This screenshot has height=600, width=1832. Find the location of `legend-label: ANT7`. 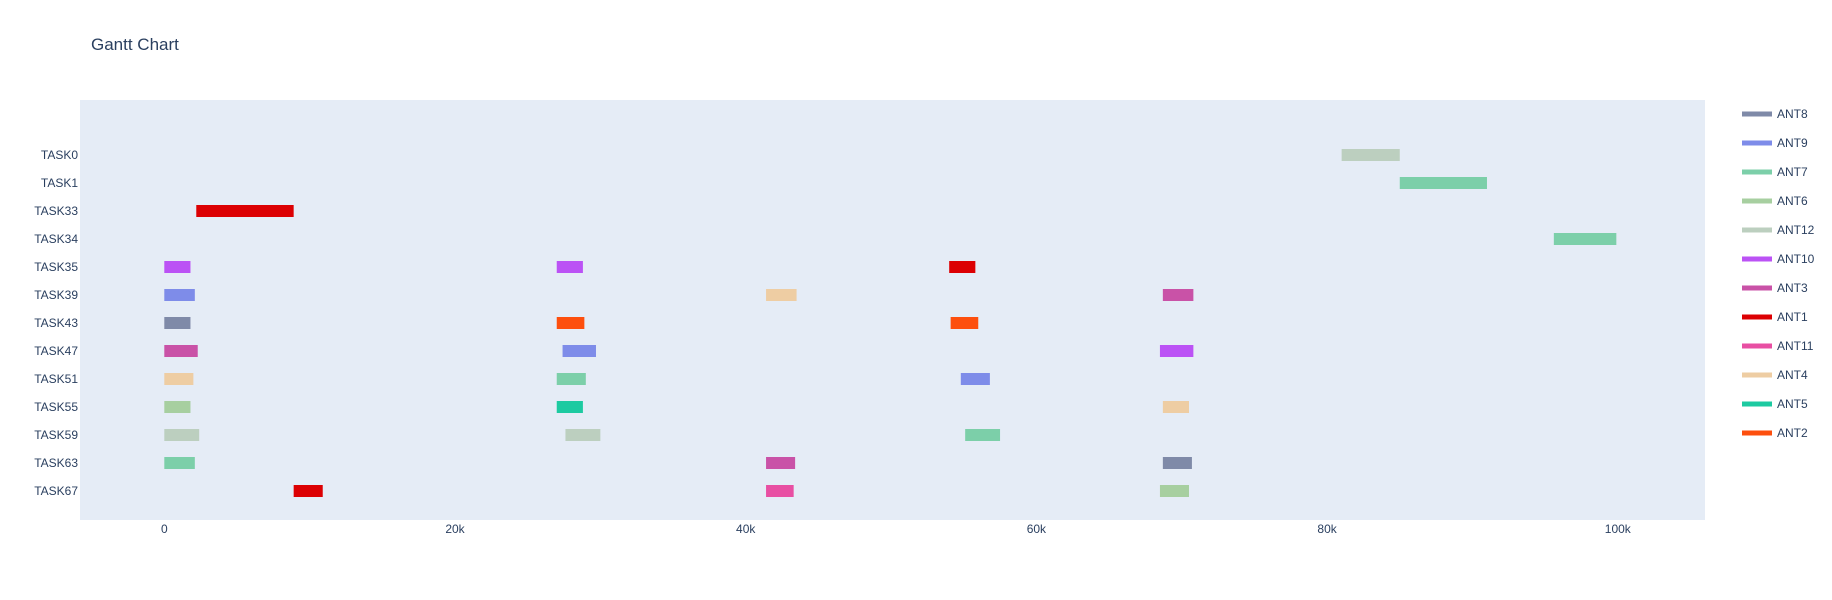

legend-label: ANT7 is located at coordinates (1792, 172).